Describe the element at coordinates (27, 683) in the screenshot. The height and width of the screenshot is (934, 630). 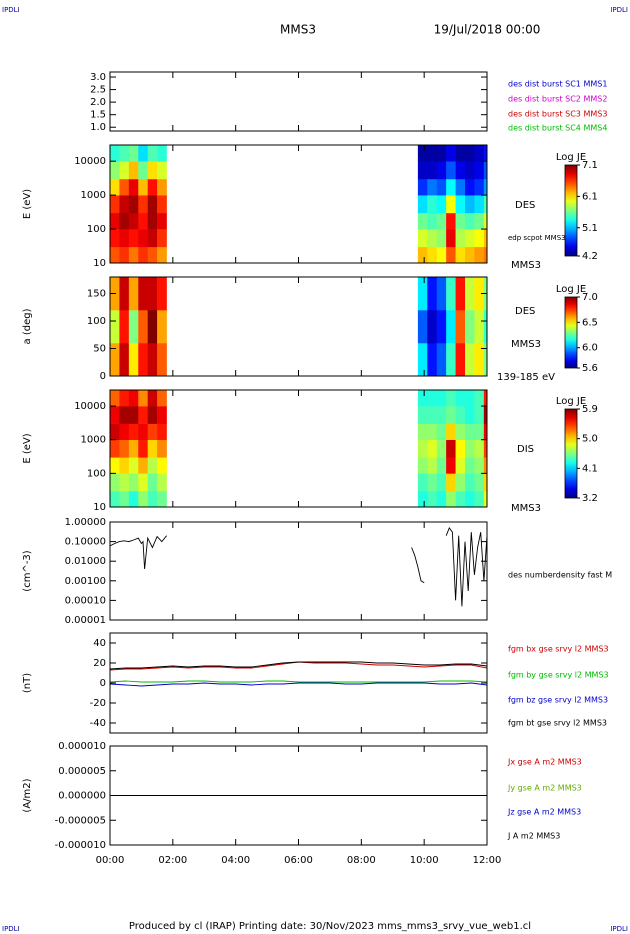
I see `y-axis-label: (nT)` at that location.